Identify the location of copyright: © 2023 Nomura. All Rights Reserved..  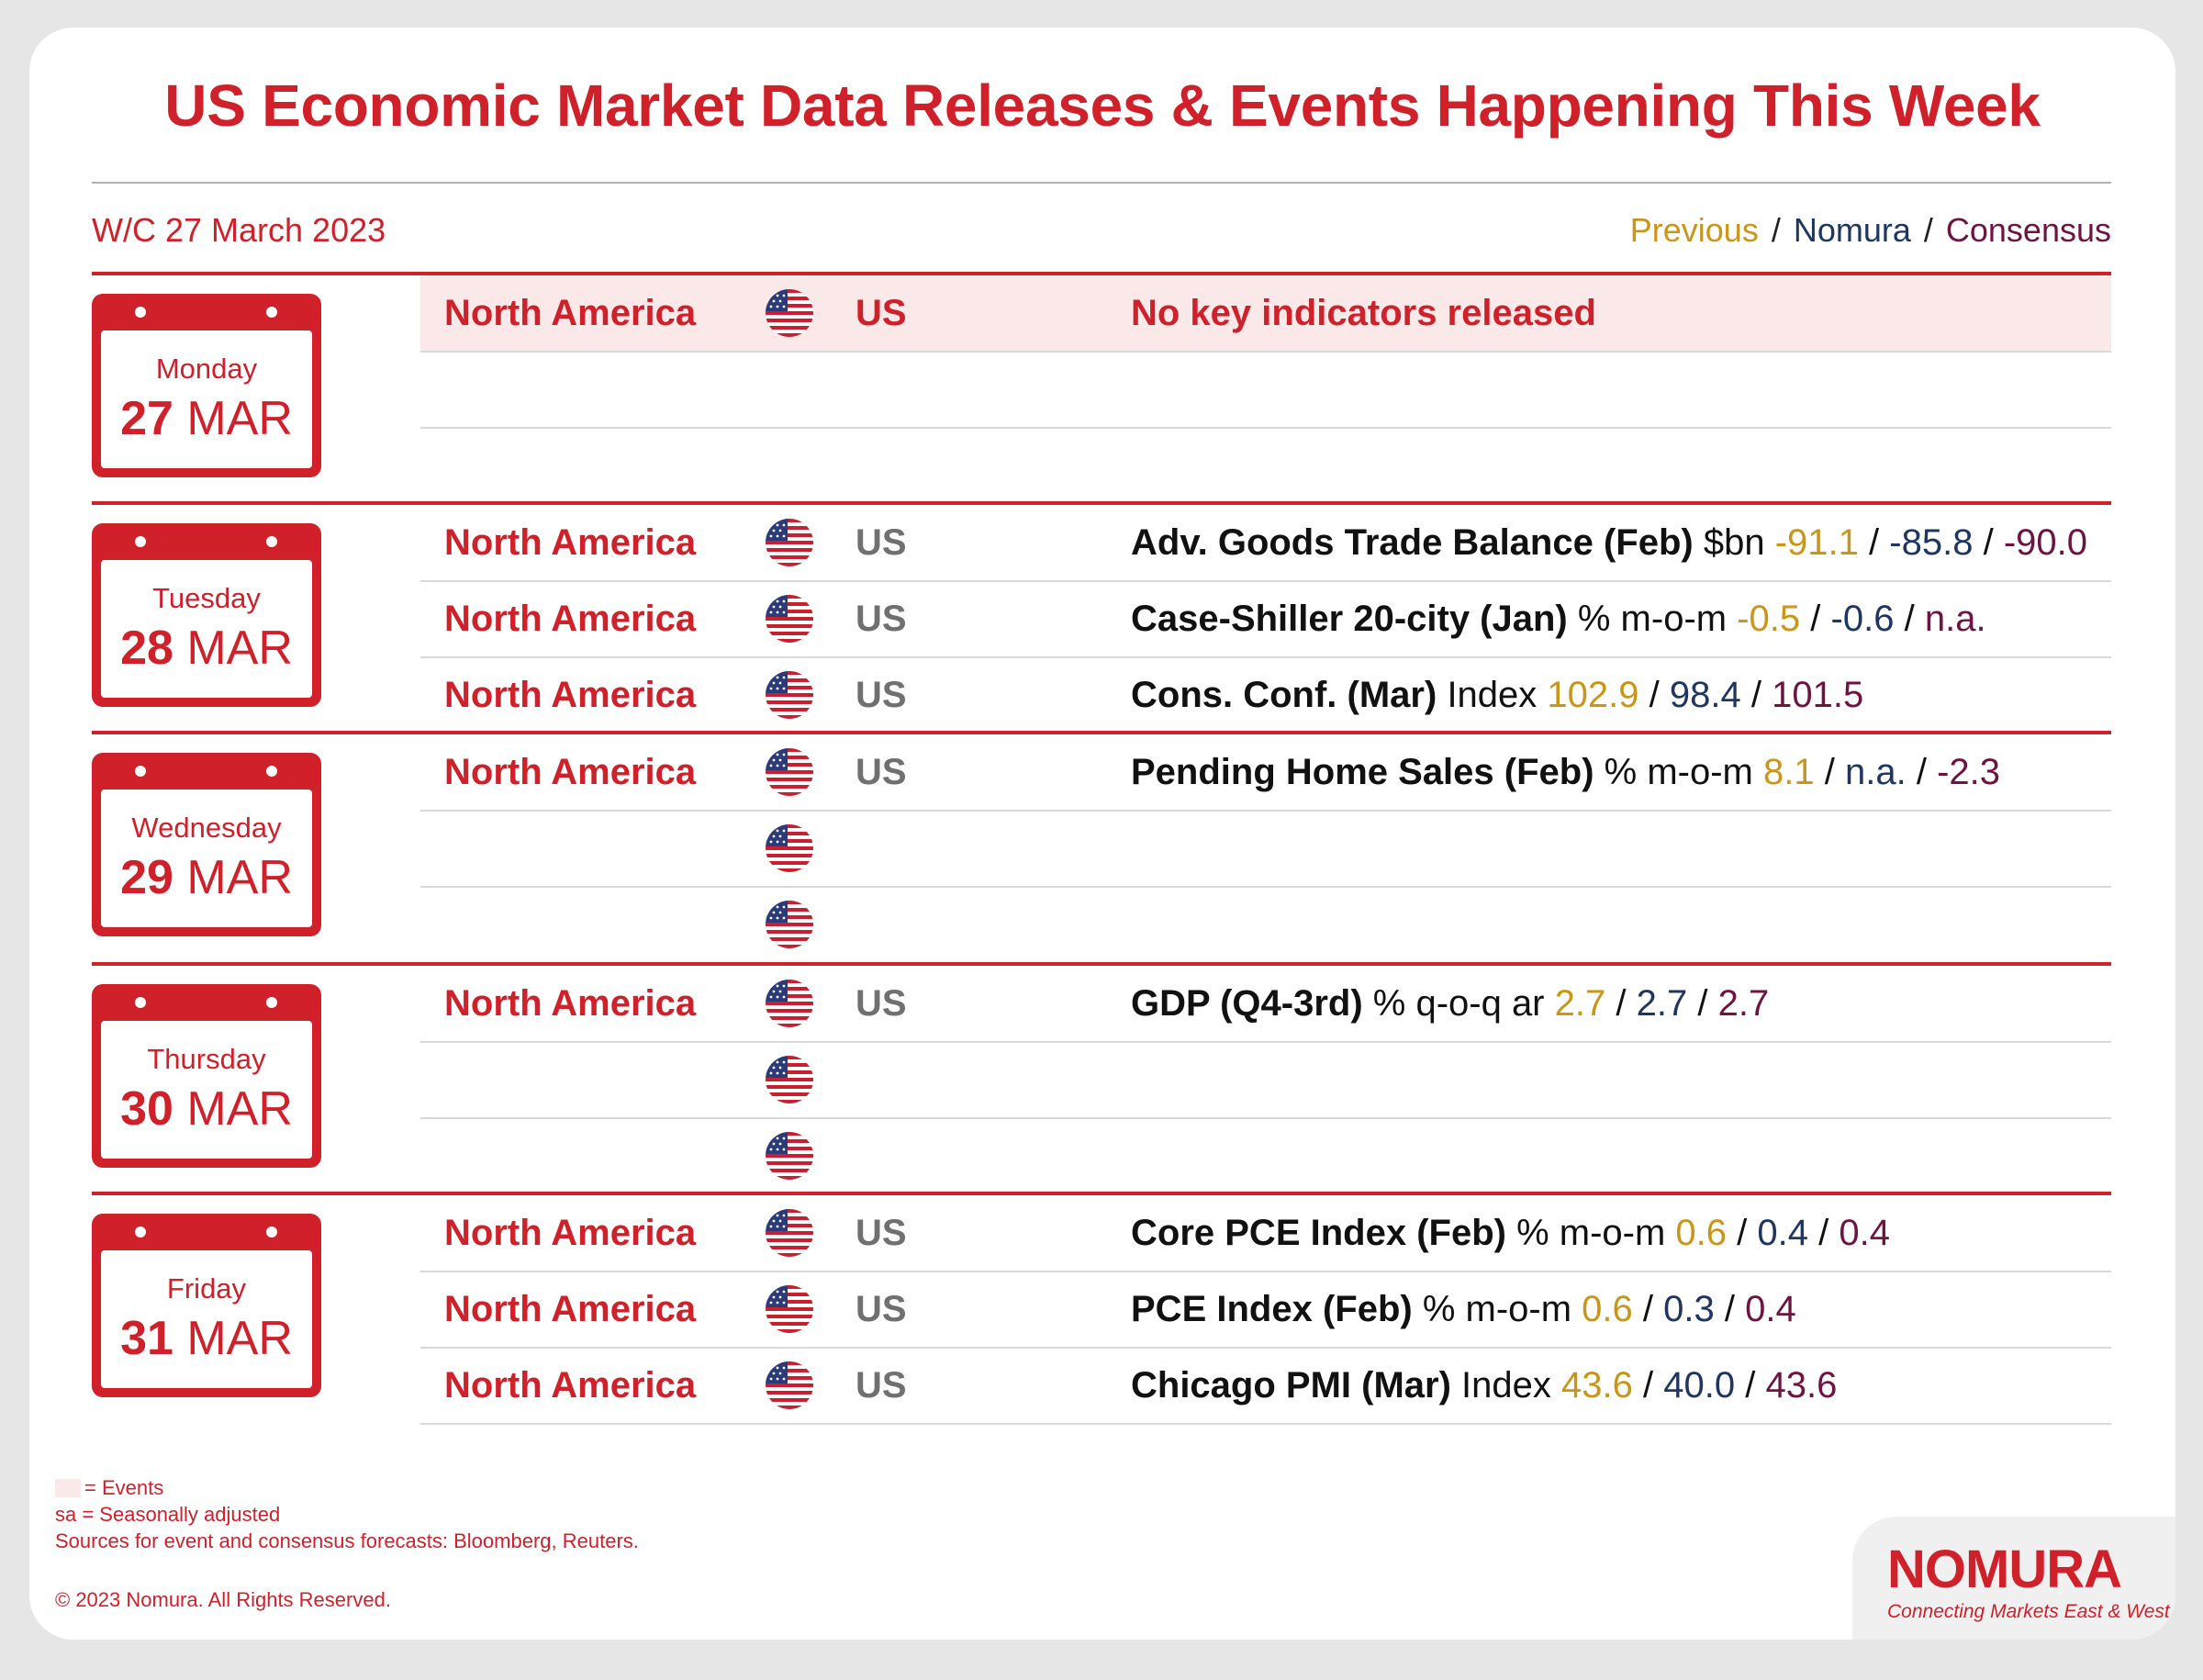
(223, 1599).